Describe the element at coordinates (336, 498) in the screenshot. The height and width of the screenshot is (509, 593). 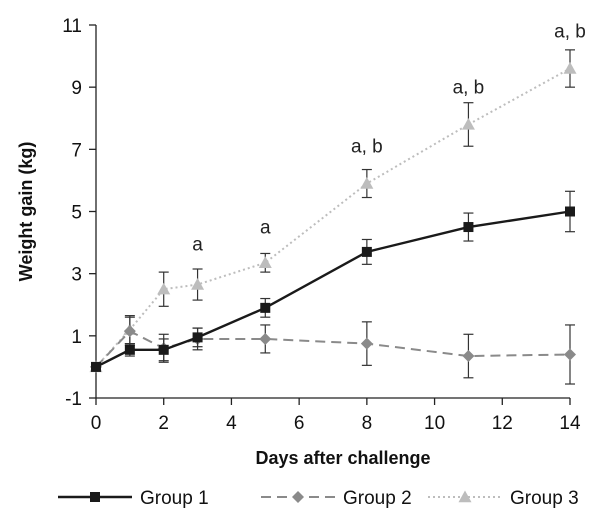
I see `legend-item-group-2: Group 2` at that location.